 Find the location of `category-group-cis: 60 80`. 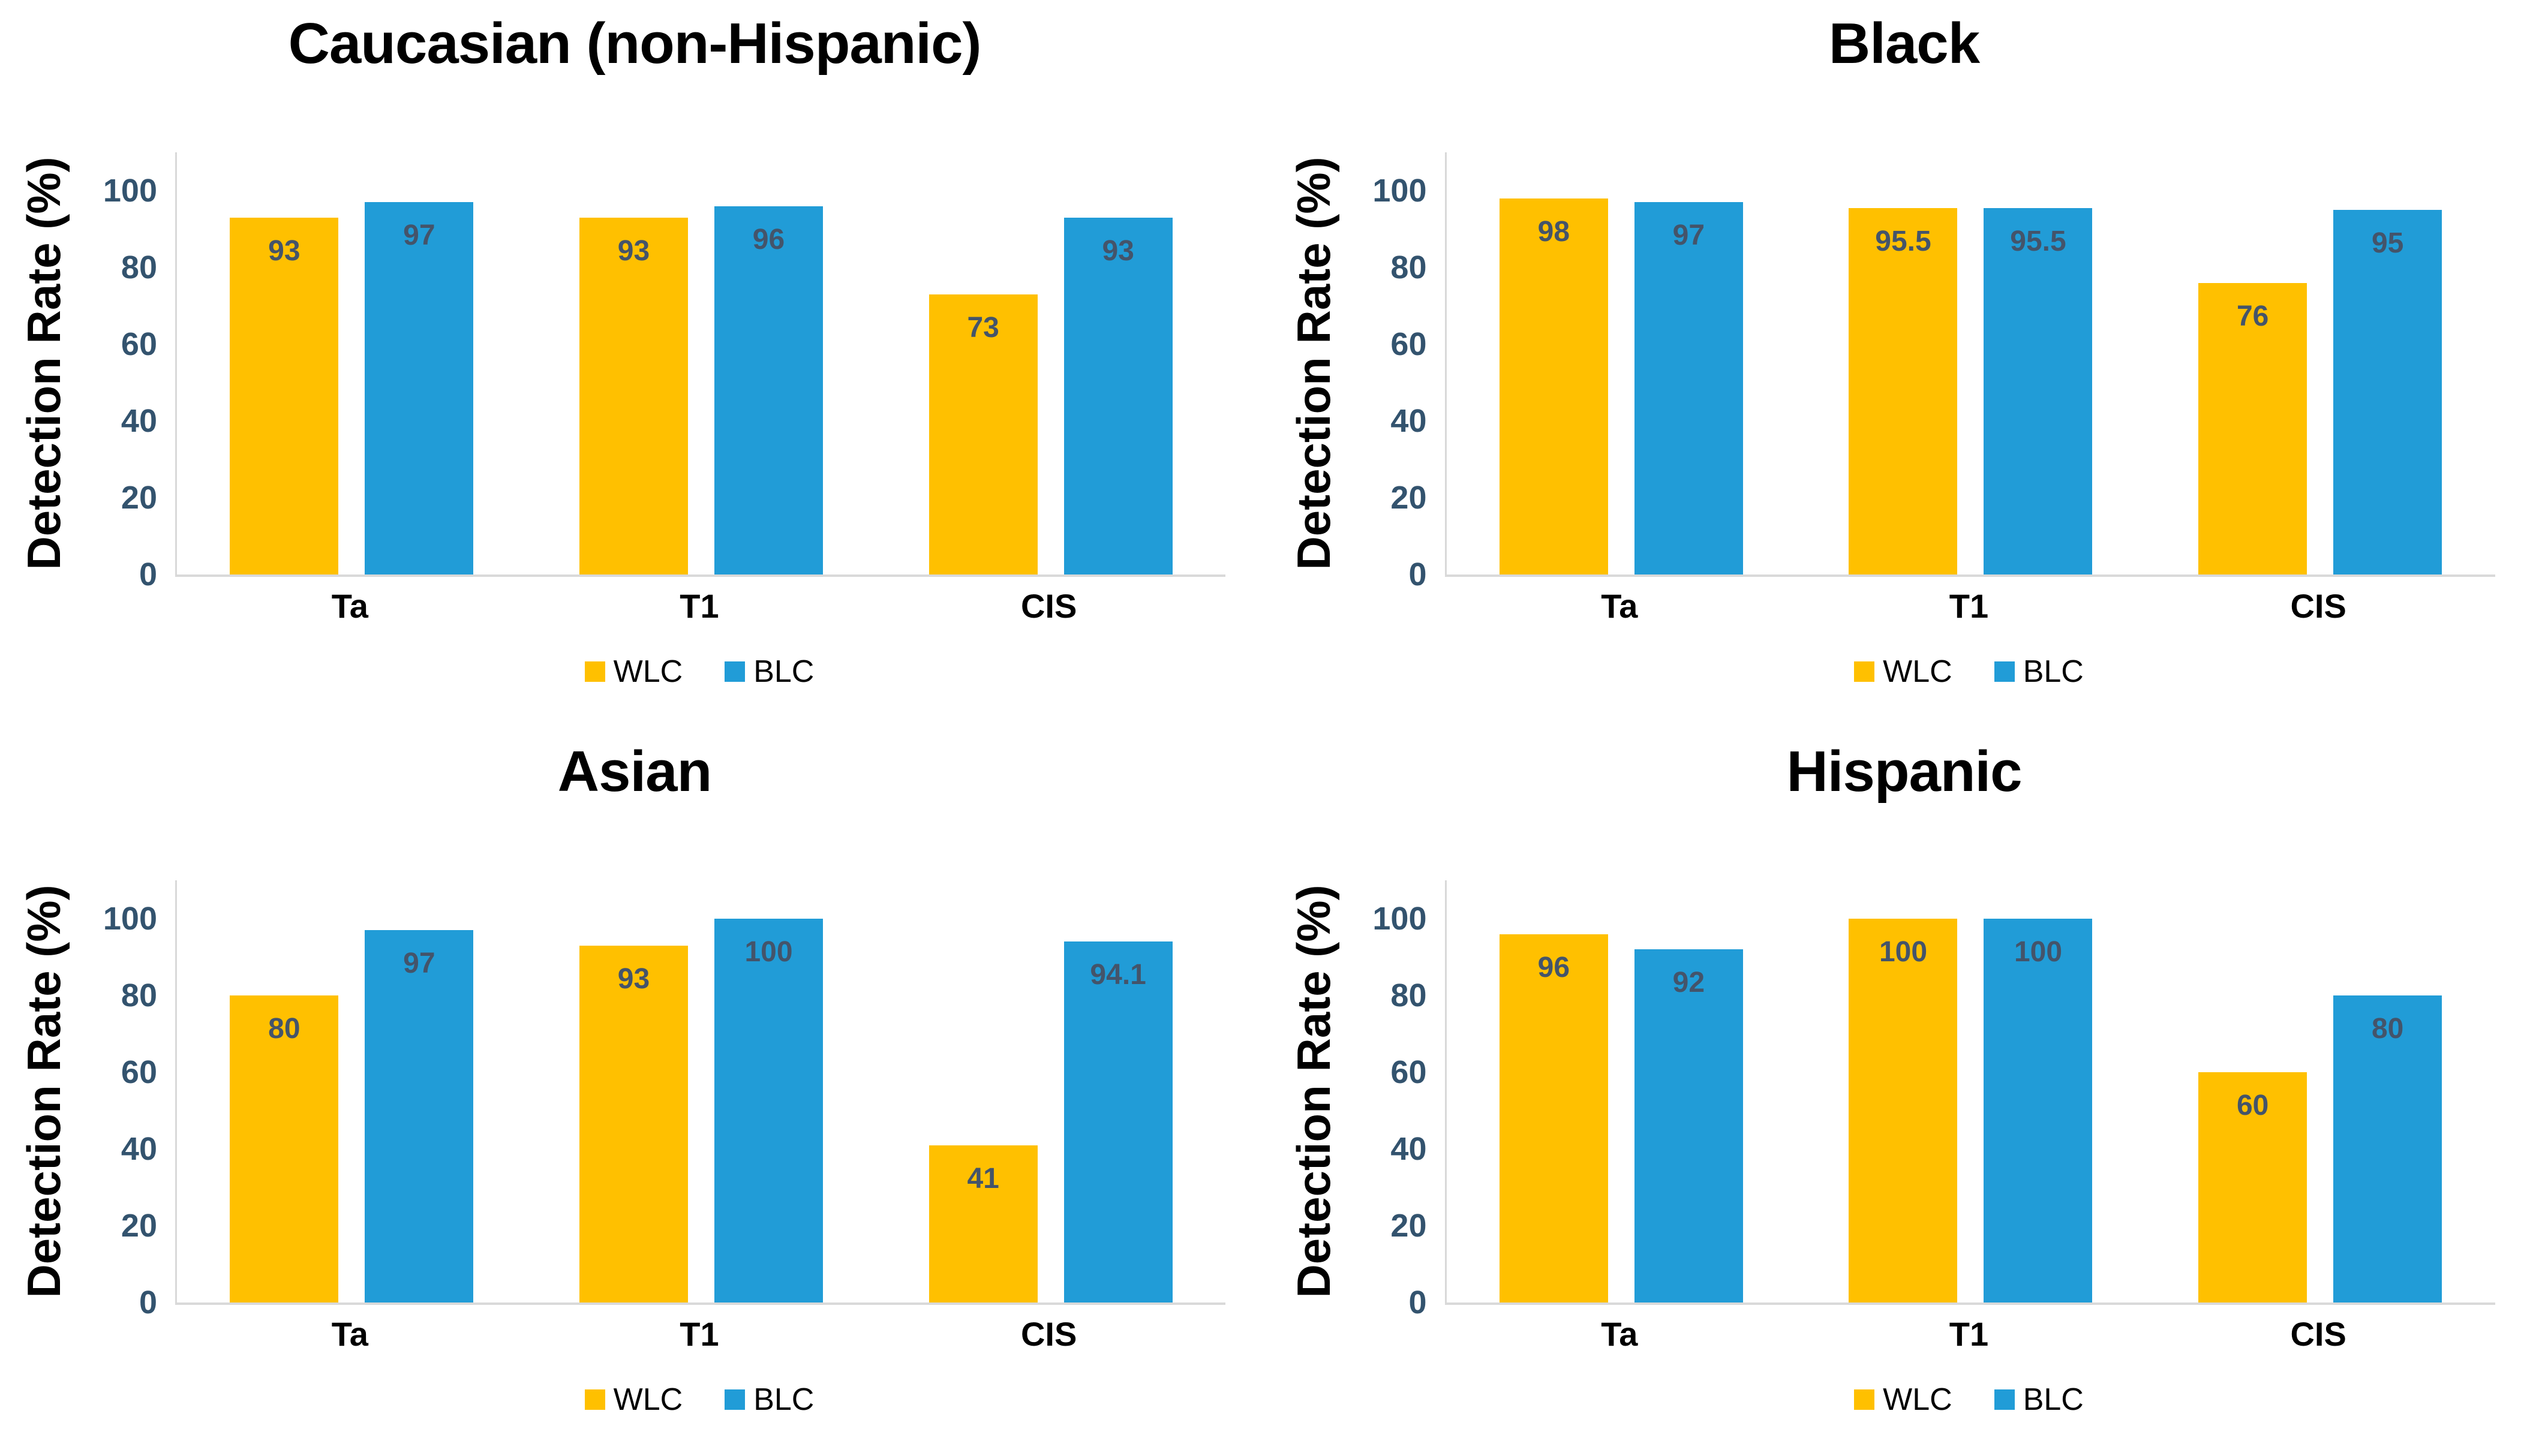

category-group-cis: 60 80 is located at coordinates (2320, 1091).